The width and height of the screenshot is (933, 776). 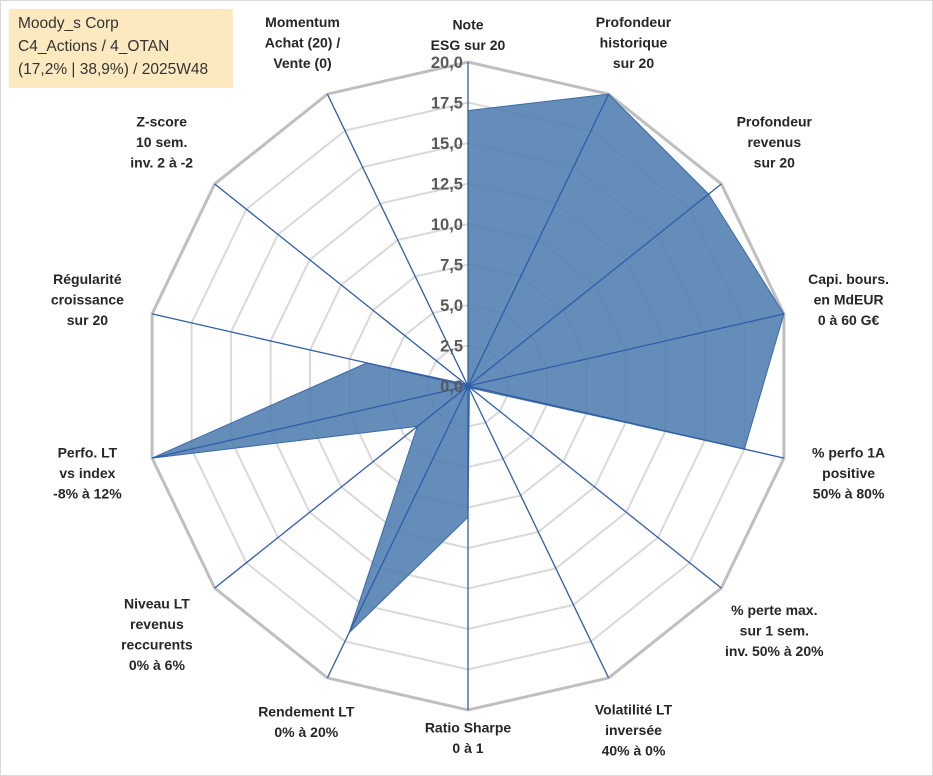 I want to click on axis-label-11-line-0: Régularité, so click(x=87, y=279).